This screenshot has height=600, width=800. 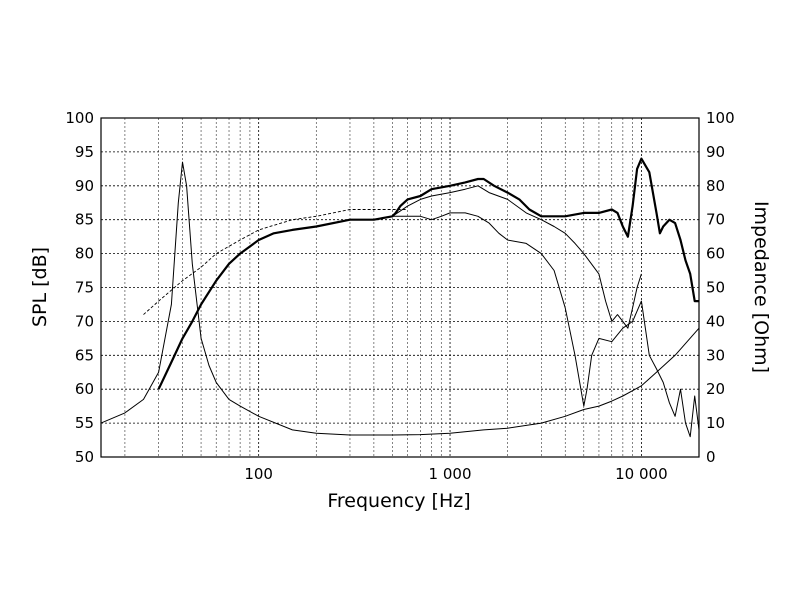 What do you see at coordinates (715, 321) in the screenshot?
I see `right-tick-label: 40` at bounding box center [715, 321].